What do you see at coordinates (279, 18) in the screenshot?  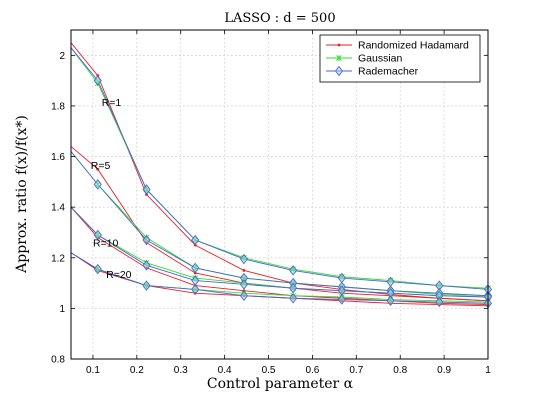 I see `chart-title: LASSO : d = 500` at bounding box center [279, 18].